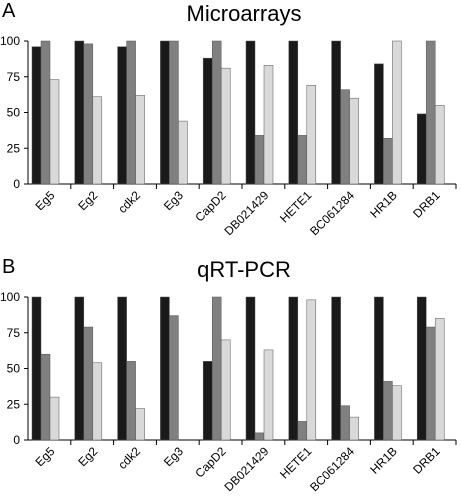 This screenshot has width=461, height=500. What do you see at coordinates (9, 267) in the screenshot?
I see `panel-letter: B` at bounding box center [9, 267].